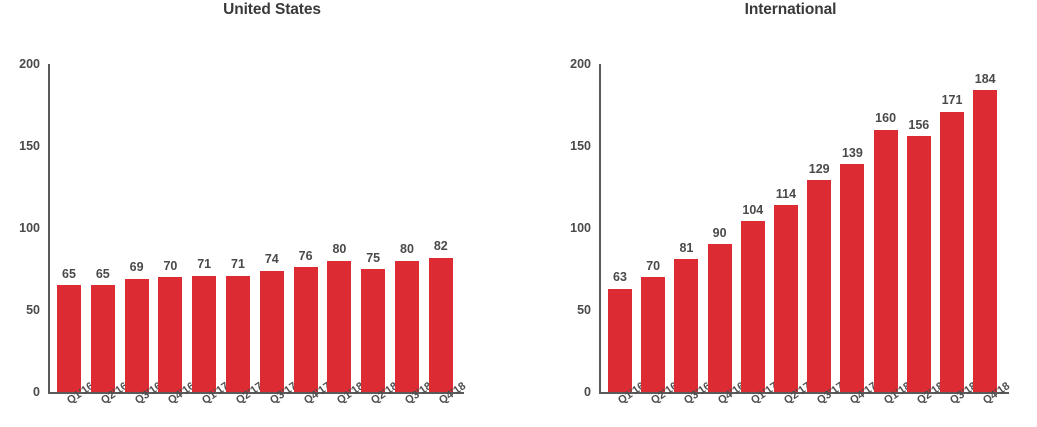 The width and height of the screenshot is (1037, 427). Describe the element at coordinates (786, 298) in the screenshot. I see `bar-international-Q217` at that location.